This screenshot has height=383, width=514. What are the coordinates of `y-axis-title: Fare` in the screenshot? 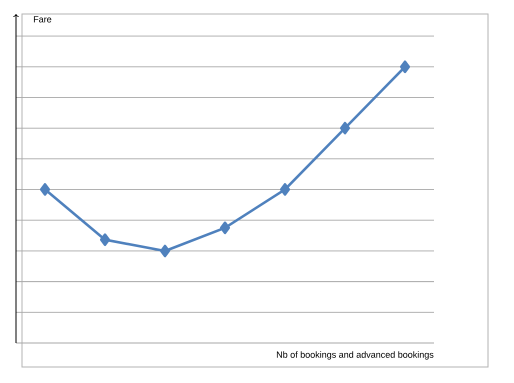 It's located at (43, 19).